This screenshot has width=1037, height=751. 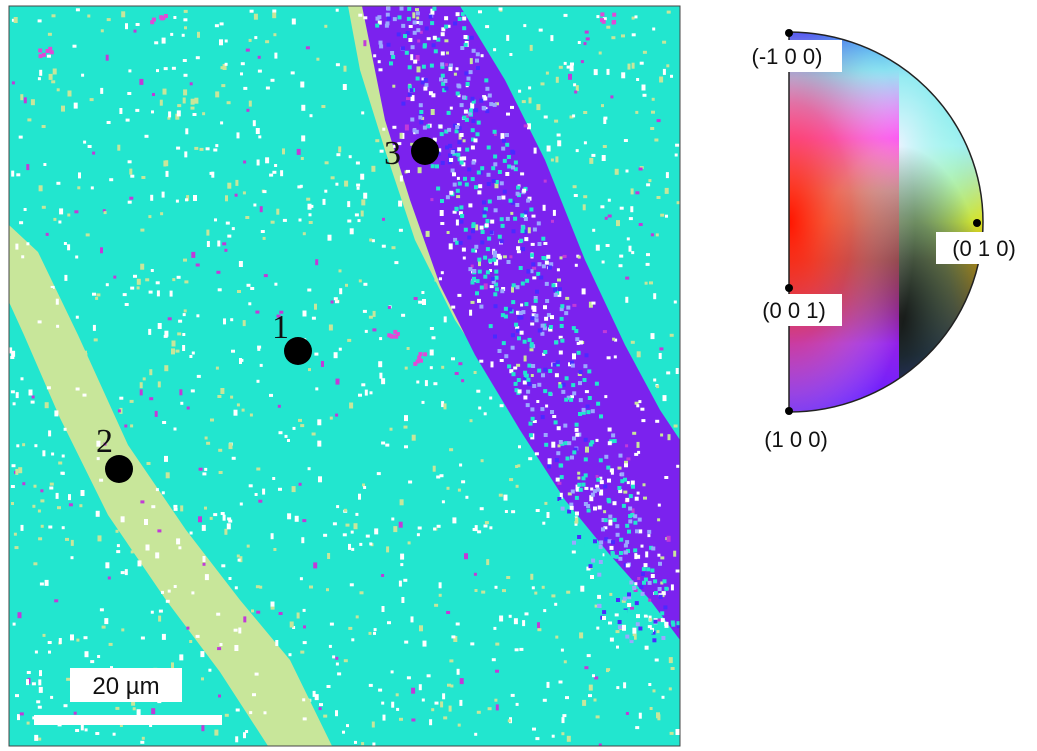 What do you see at coordinates (392, 153) in the screenshot?
I see `marker-label-3: 3` at bounding box center [392, 153].